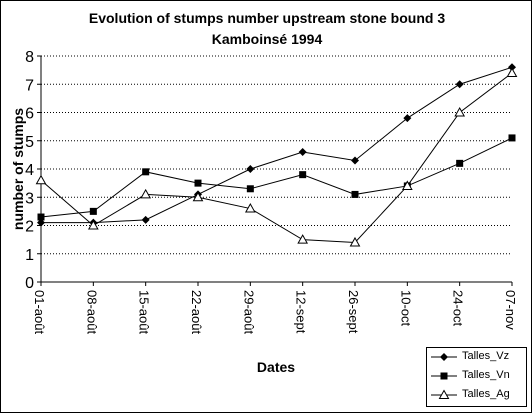  Describe the element at coordinates (458, 308) in the screenshot. I see `x-tick-label: 24-oct` at that location.